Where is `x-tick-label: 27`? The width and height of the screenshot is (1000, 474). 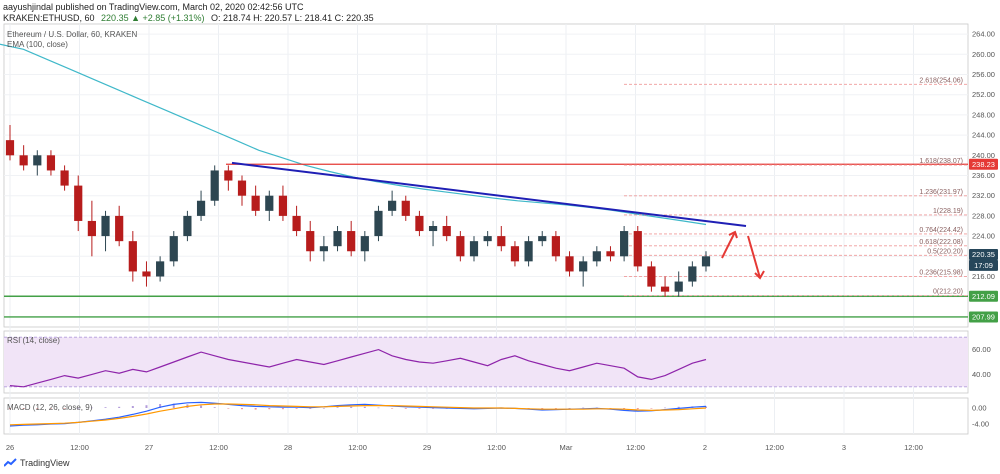 x-tick-label: 27 is located at coordinates (149, 447).